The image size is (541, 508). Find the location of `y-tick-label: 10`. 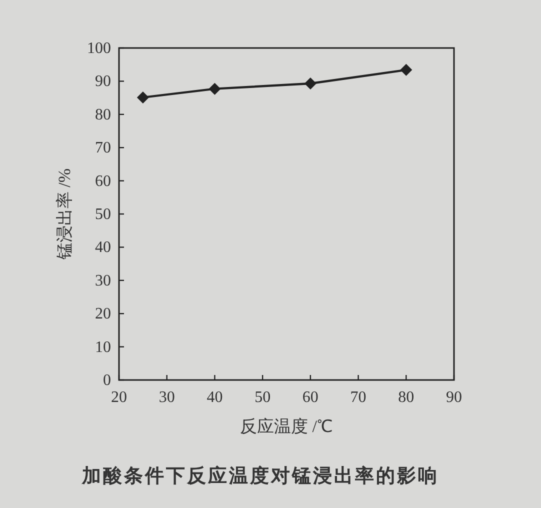

y-tick-label: 10 is located at coordinates (103, 347).